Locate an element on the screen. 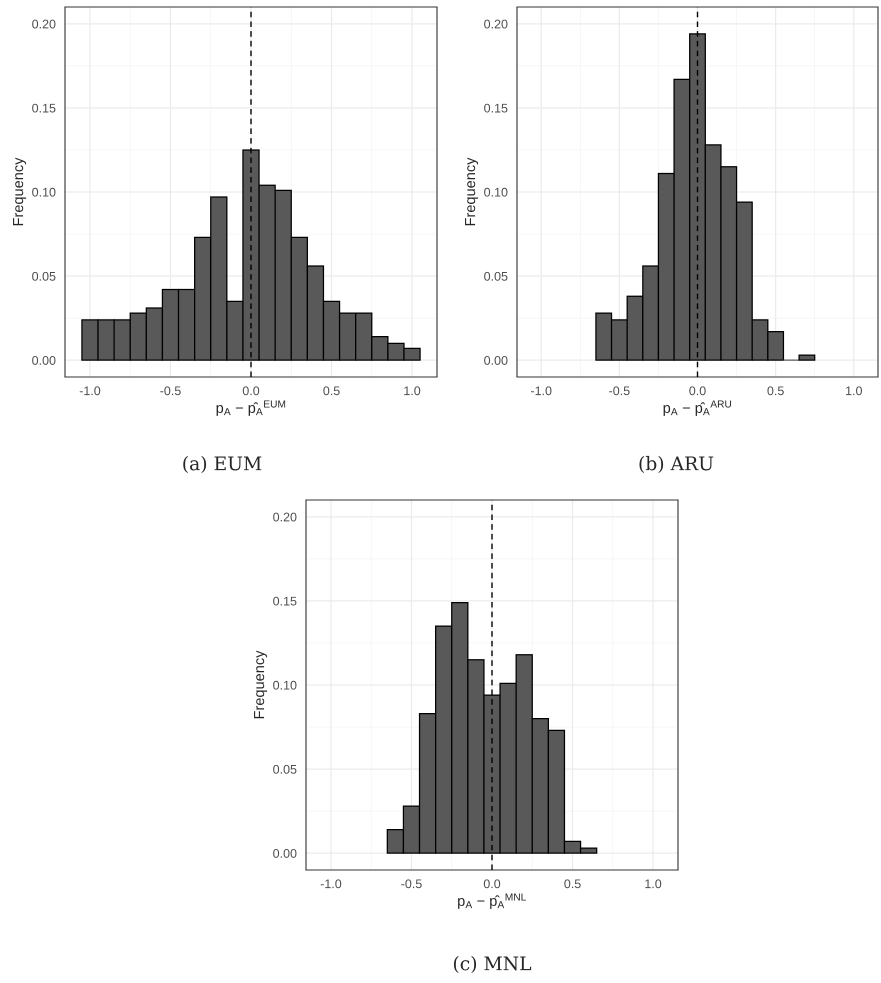  text: (c) MNL is located at coordinates (493, 965).